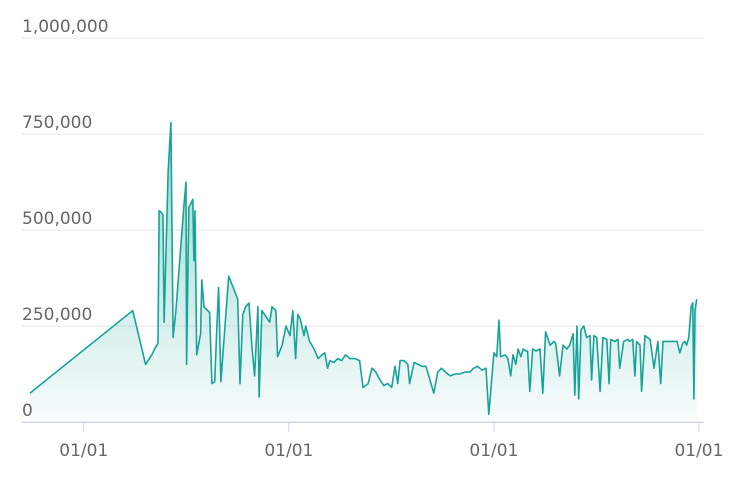 This screenshot has width=730, height=486. I want to click on y-tick-label: 1,000,000, so click(65, 27).